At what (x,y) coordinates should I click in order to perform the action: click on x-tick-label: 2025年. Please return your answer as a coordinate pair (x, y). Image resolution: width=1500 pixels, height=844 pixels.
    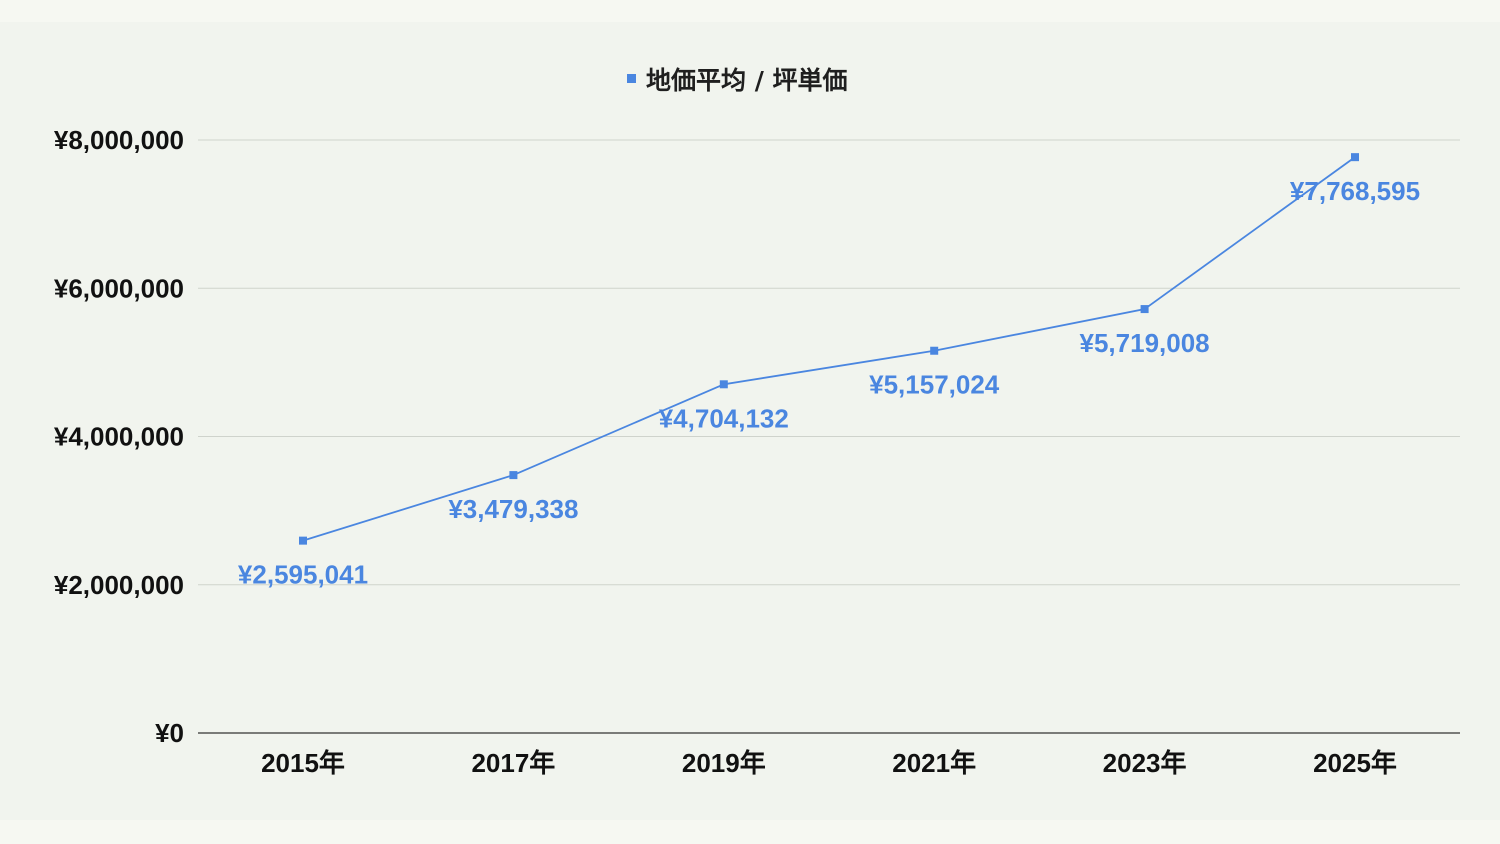
    Looking at the image, I should click on (1355, 763).